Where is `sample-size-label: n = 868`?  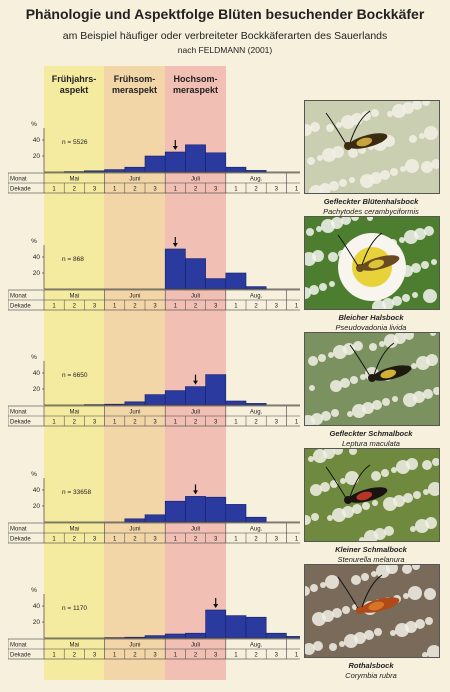 sample-size-label: n = 868 is located at coordinates (73, 259).